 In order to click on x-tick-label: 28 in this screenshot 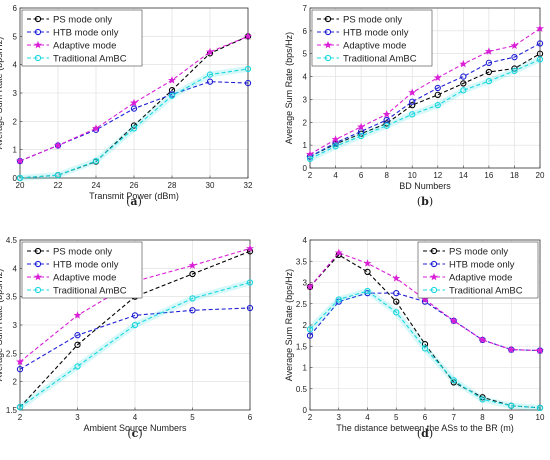, I will do `click(172, 185)`.